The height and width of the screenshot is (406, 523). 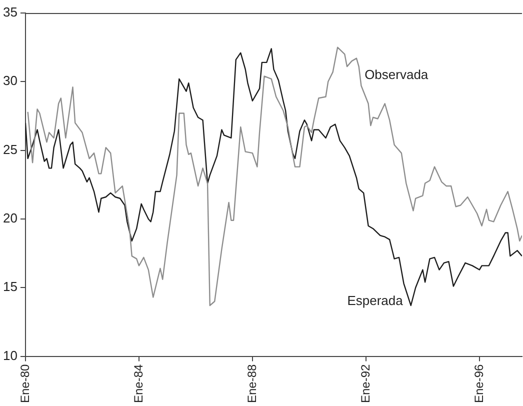 I want to click on x-tick-label: Ene-96, so click(x=479, y=384).